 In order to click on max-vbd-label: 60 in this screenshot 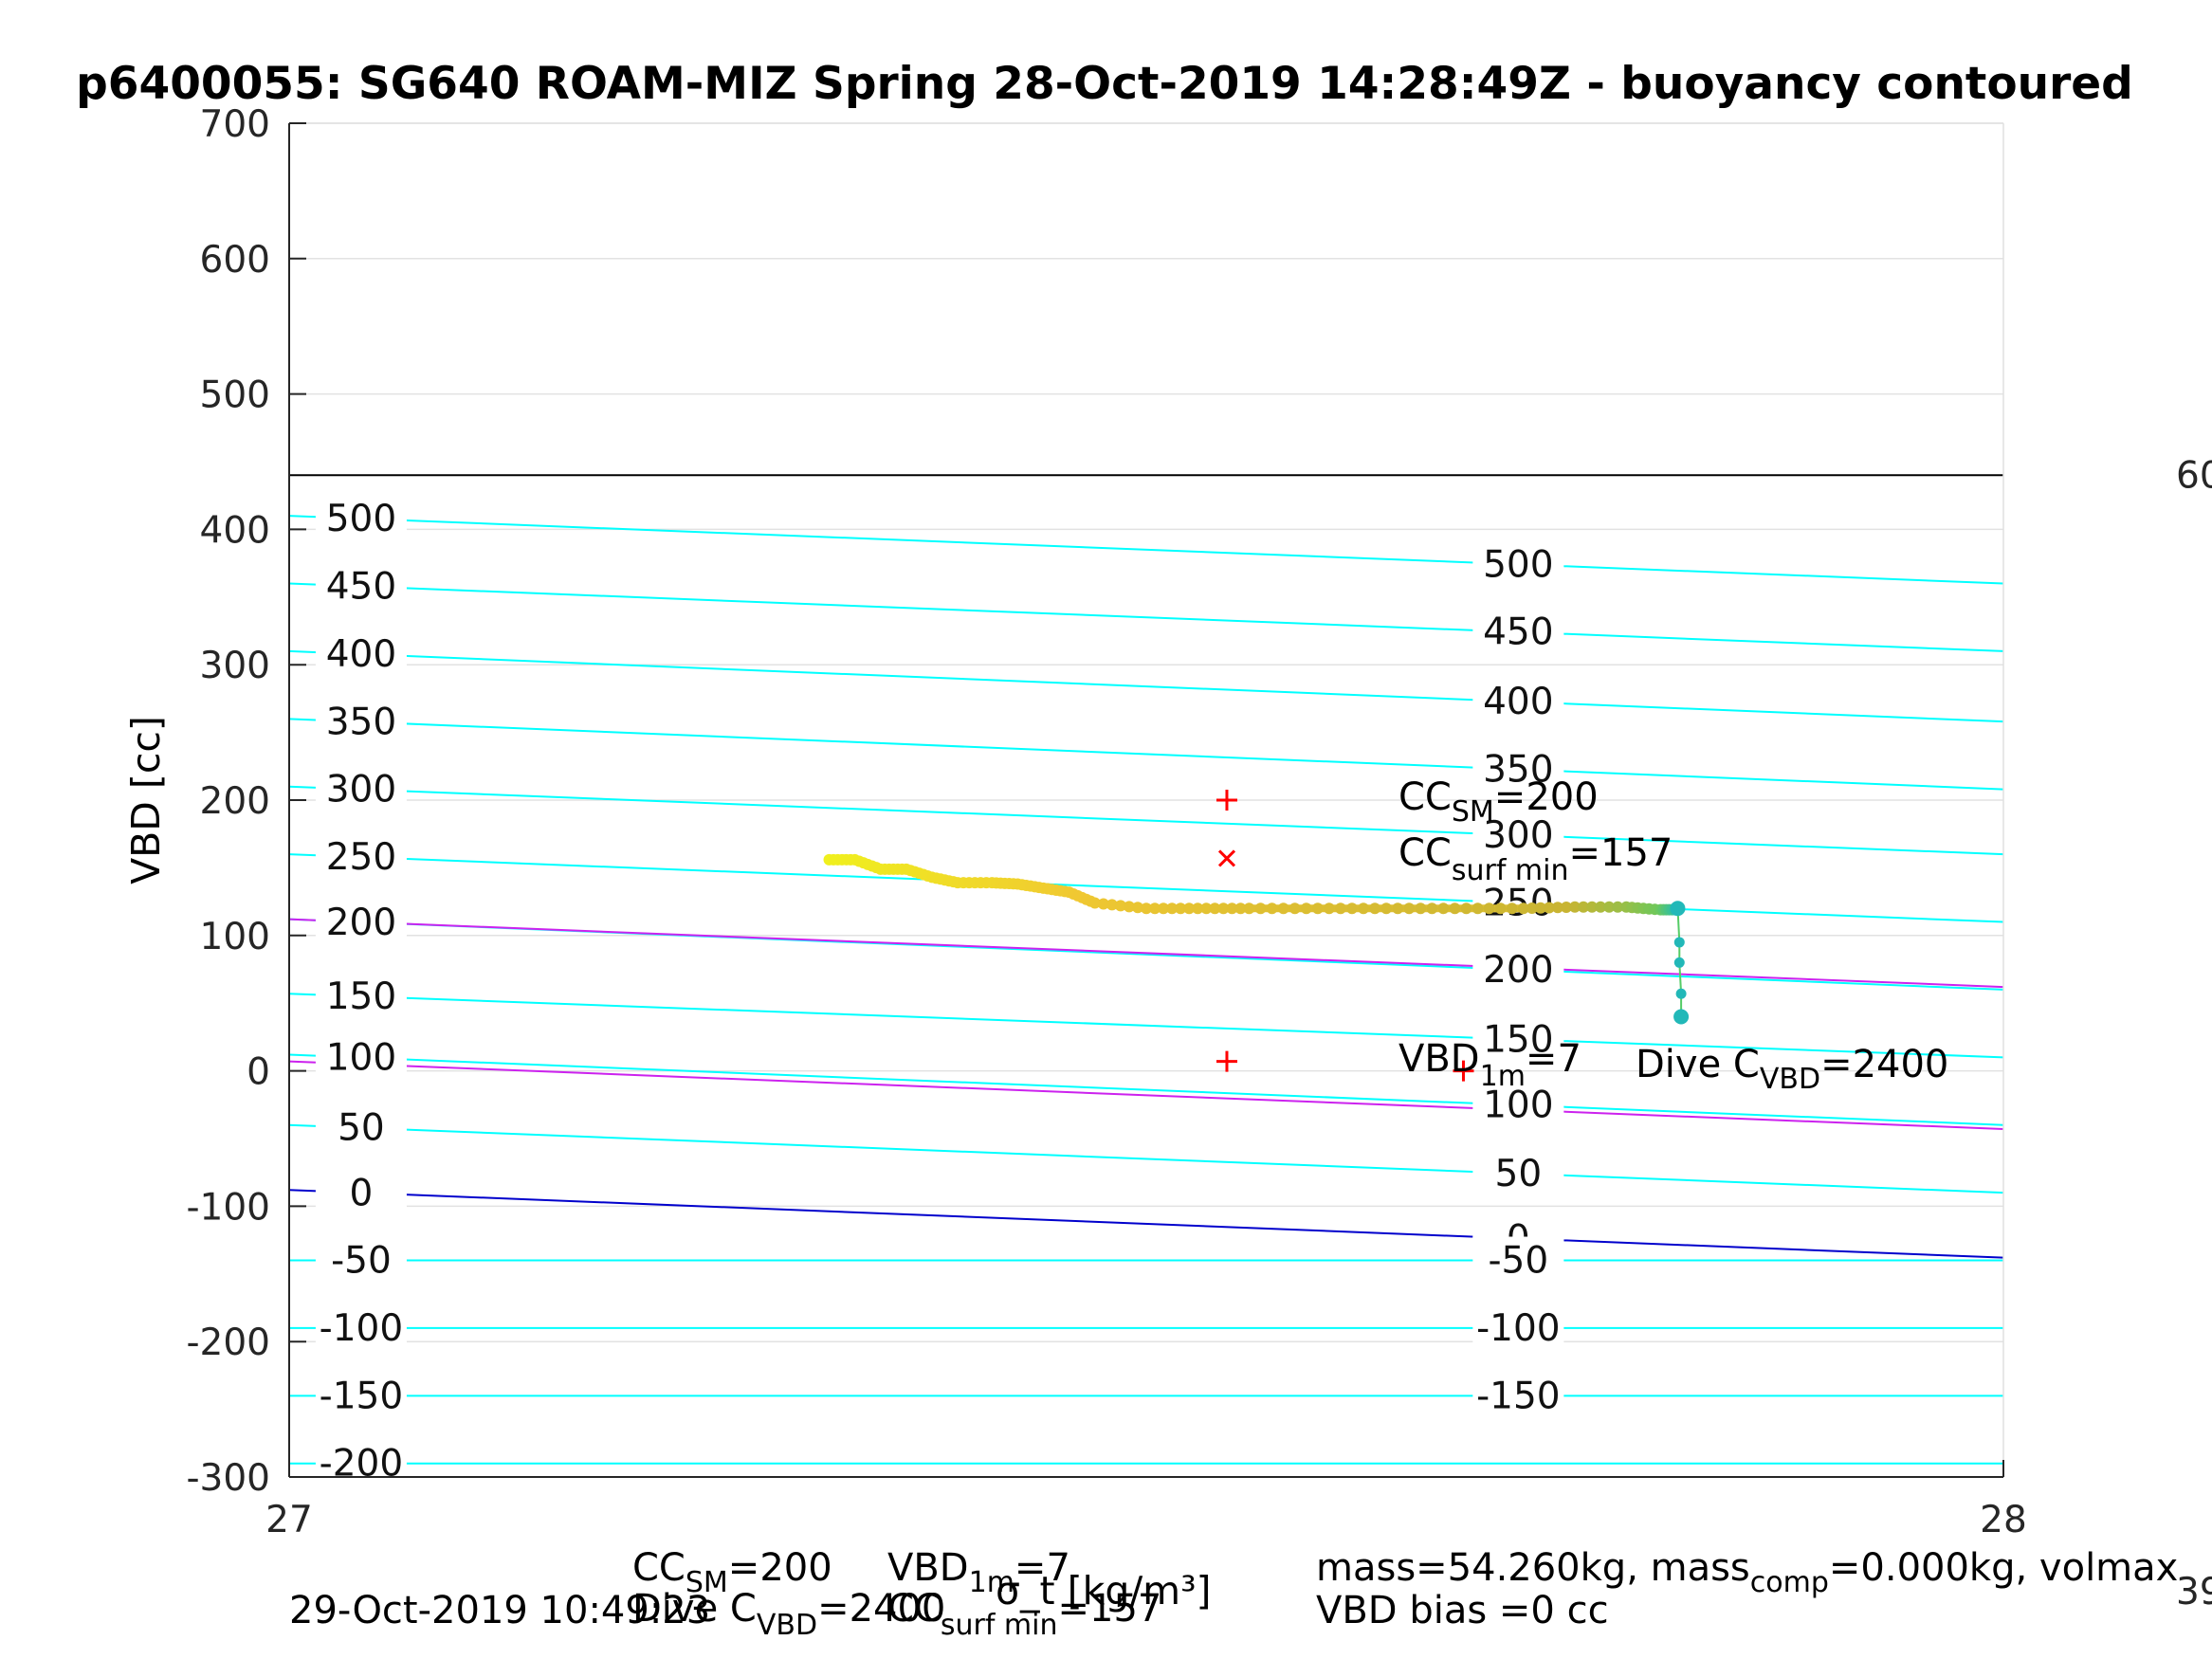, I will do `click(2194, 475)`.